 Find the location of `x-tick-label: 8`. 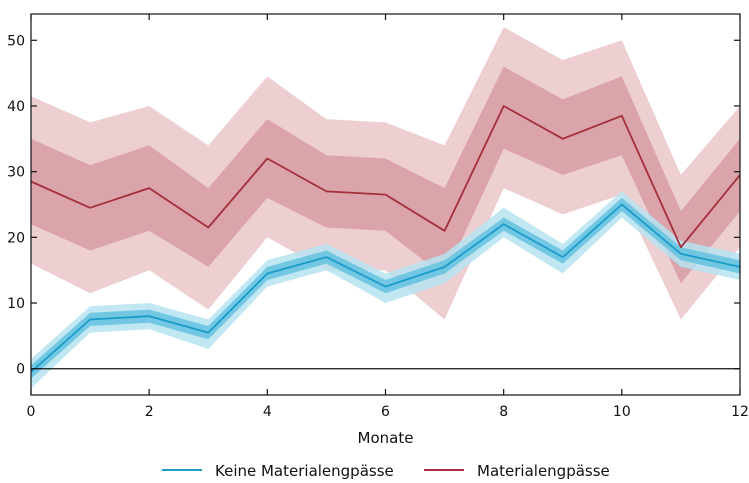

x-tick-label: 8 is located at coordinates (503, 412).